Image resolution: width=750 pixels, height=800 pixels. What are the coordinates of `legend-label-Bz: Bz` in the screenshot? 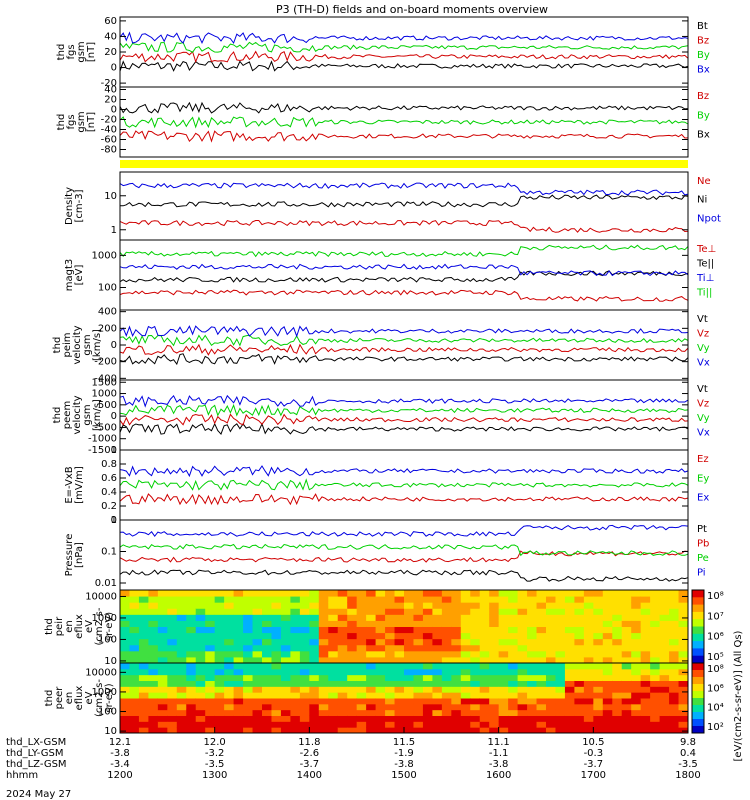 It's located at (703, 96).